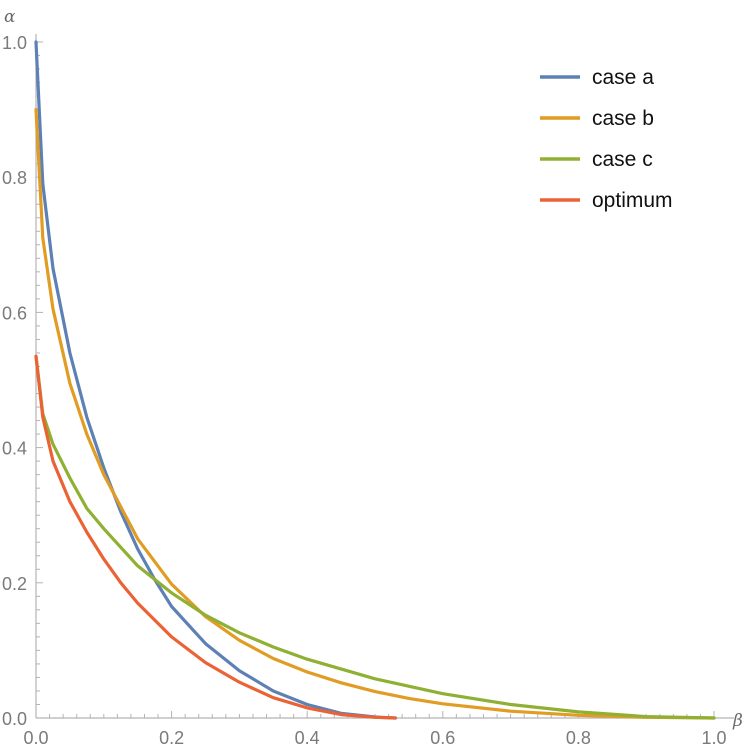 The width and height of the screenshot is (747, 752). What do you see at coordinates (14, 719) in the screenshot?
I see `y-tick-label: 0.0` at bounding box center [14, 719].